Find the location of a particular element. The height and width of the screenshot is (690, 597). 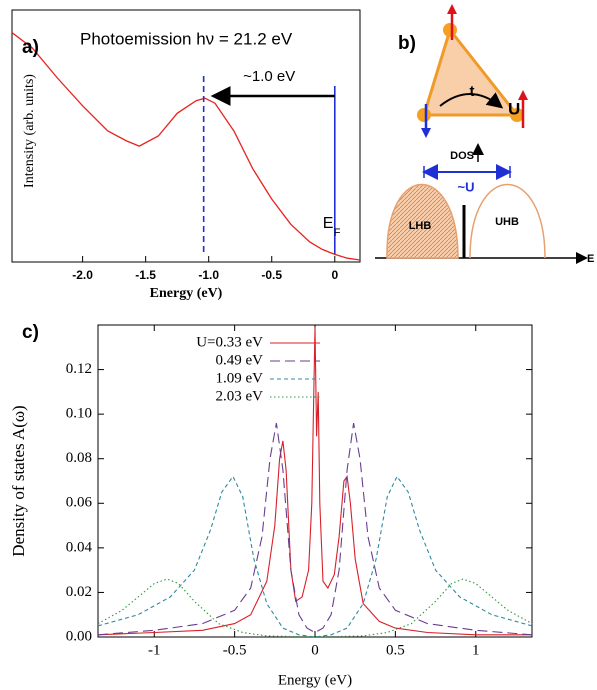

x-tick-label: -1.0 is located at coordinates (208, 275).